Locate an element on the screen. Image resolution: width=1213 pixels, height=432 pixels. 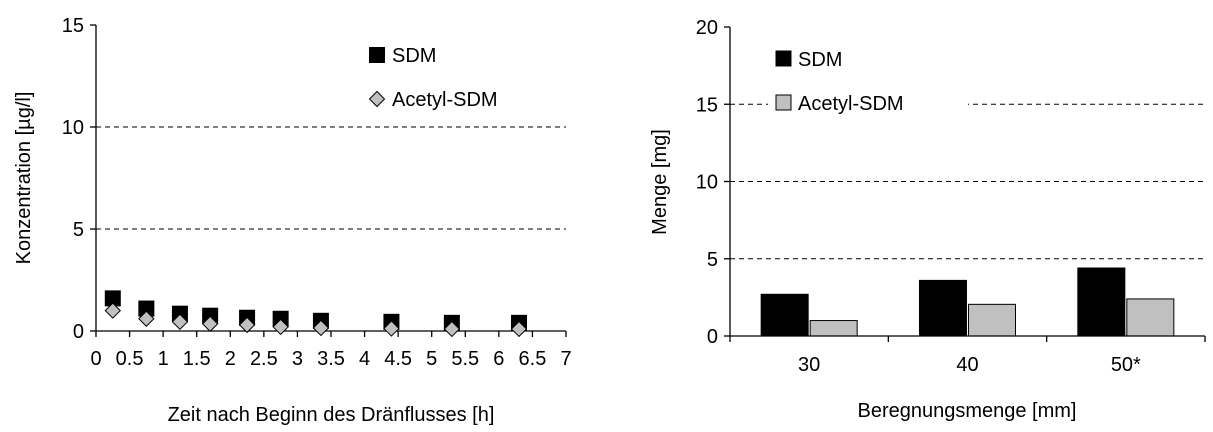
x-tick-label: 40 is located at coordinates (967, 365).